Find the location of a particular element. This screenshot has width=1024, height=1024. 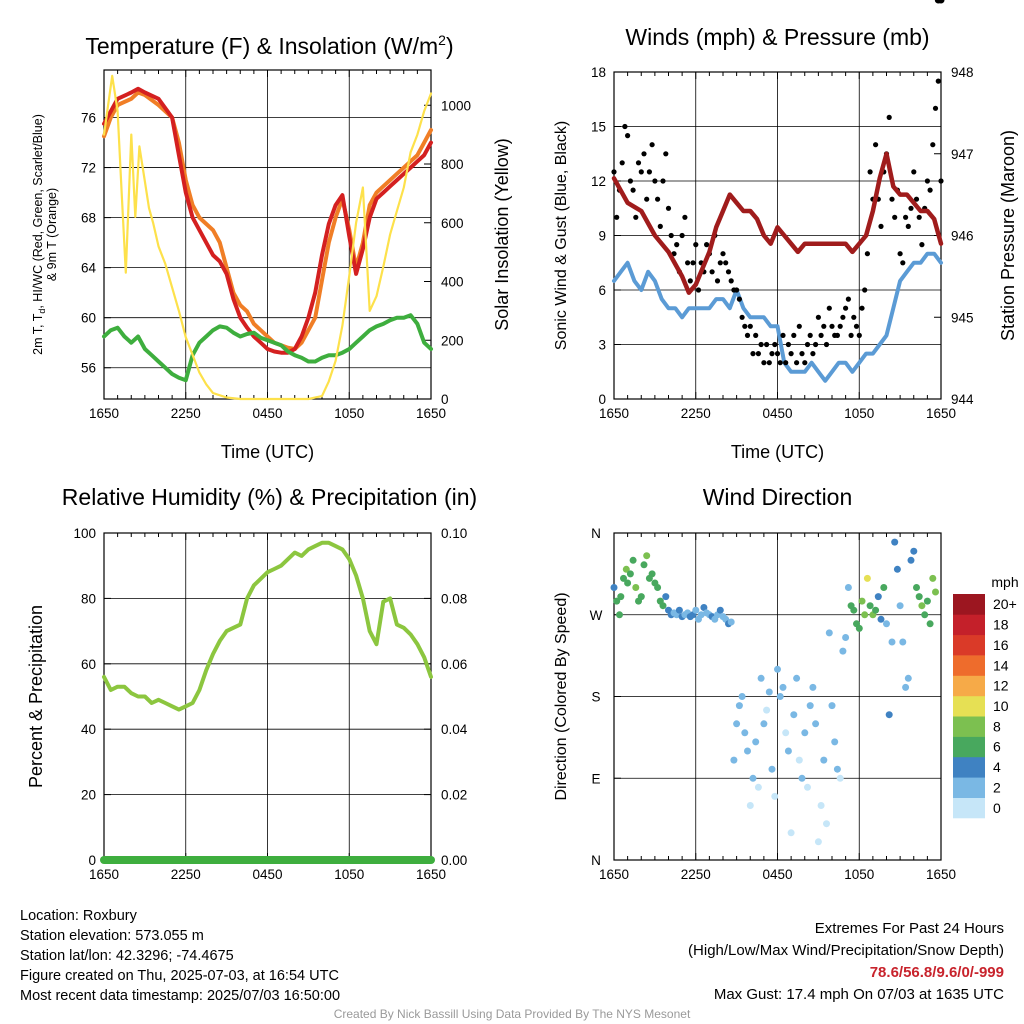

insolation-ylabel-text: Solar Insolation (Yellow) is located at coordinates (502, 234).